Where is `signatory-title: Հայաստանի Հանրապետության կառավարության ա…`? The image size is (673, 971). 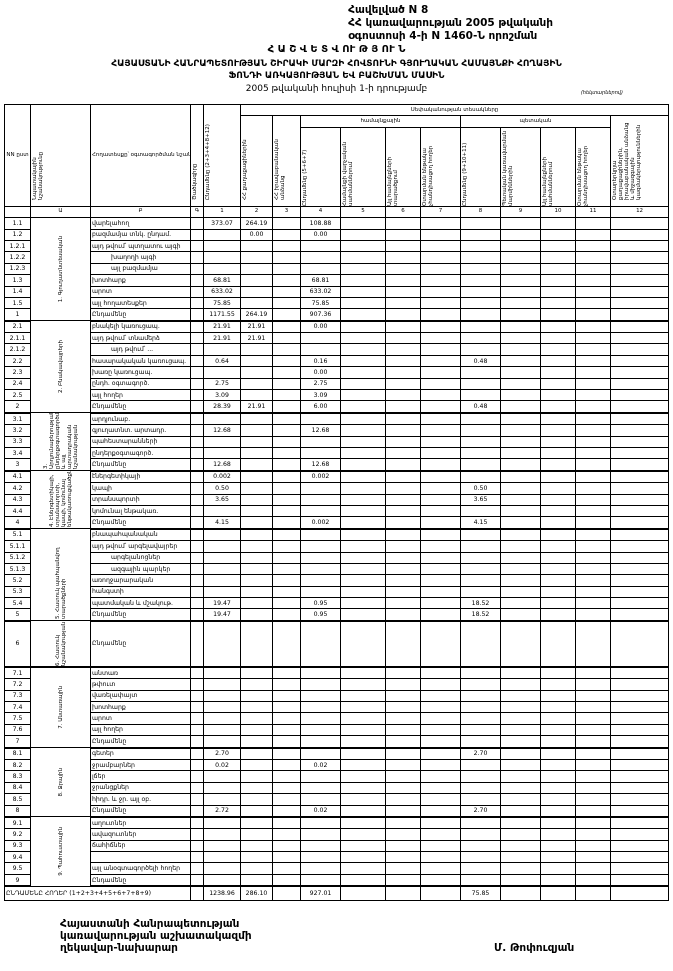
signatory-title: Հայաստանի Հանրապետության կառավարության ա… is located at coordinates (156, 936).